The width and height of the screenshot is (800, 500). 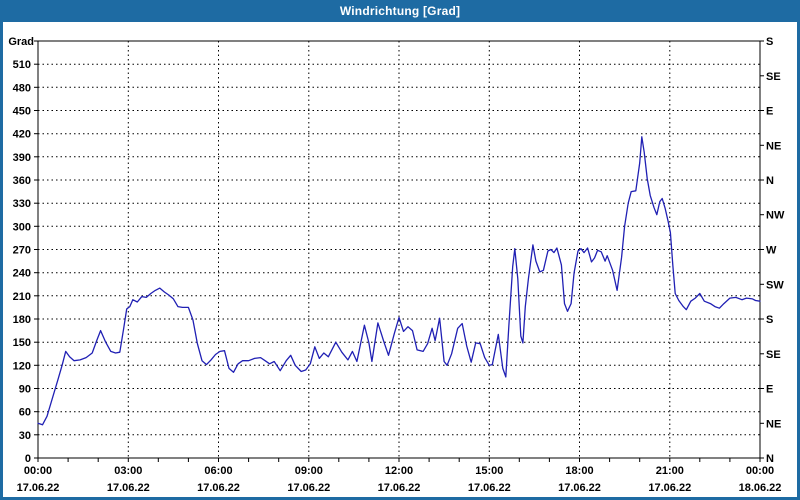 What do you see at coordinates (22, 366) in the screenshot?
I see `y-left-tick-label: 120` at bounding box center [22, 366].